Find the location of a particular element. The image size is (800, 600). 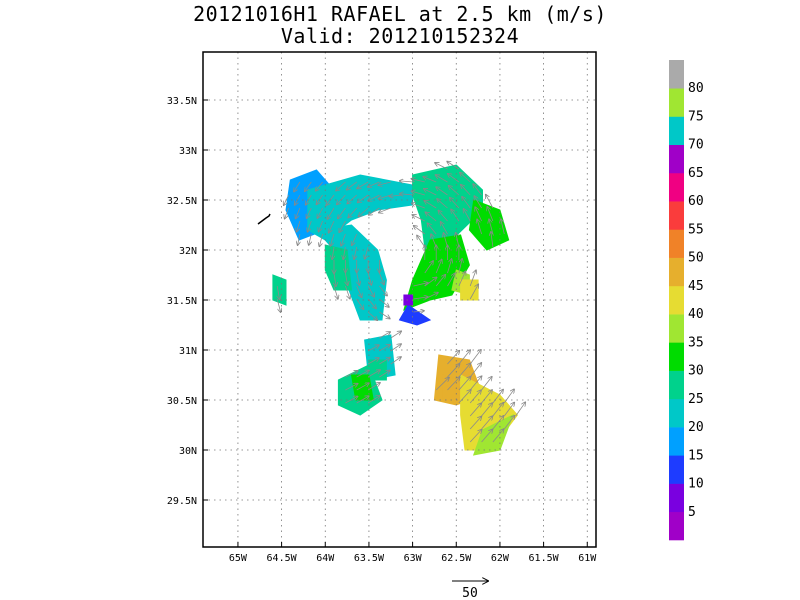

colorbar-label: 50 is located at coordinates (696, 258).